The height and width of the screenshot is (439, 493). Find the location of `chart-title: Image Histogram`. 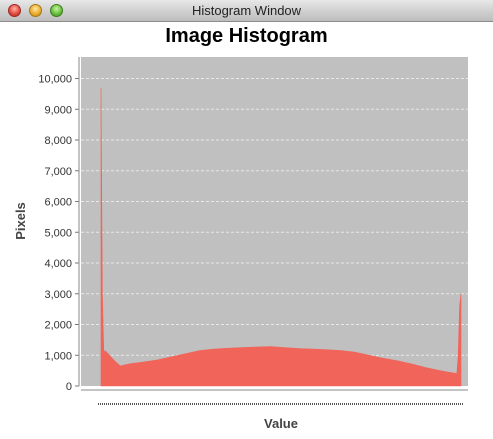

chart-title: Image Histogram is located at coordinates (246, 36).